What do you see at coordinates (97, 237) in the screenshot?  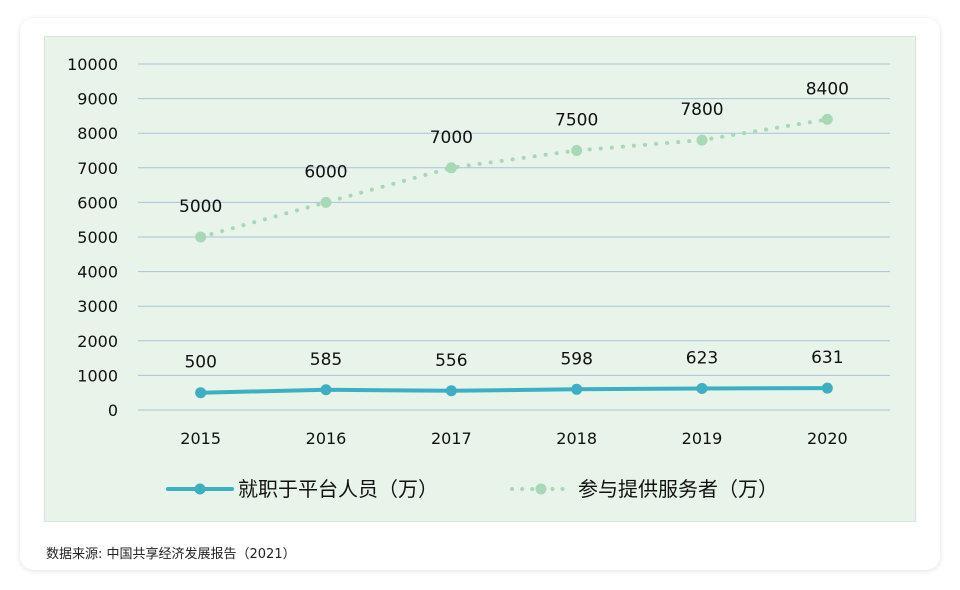 I see `y-tick-label: 5000` at bounding box center [97, 237].